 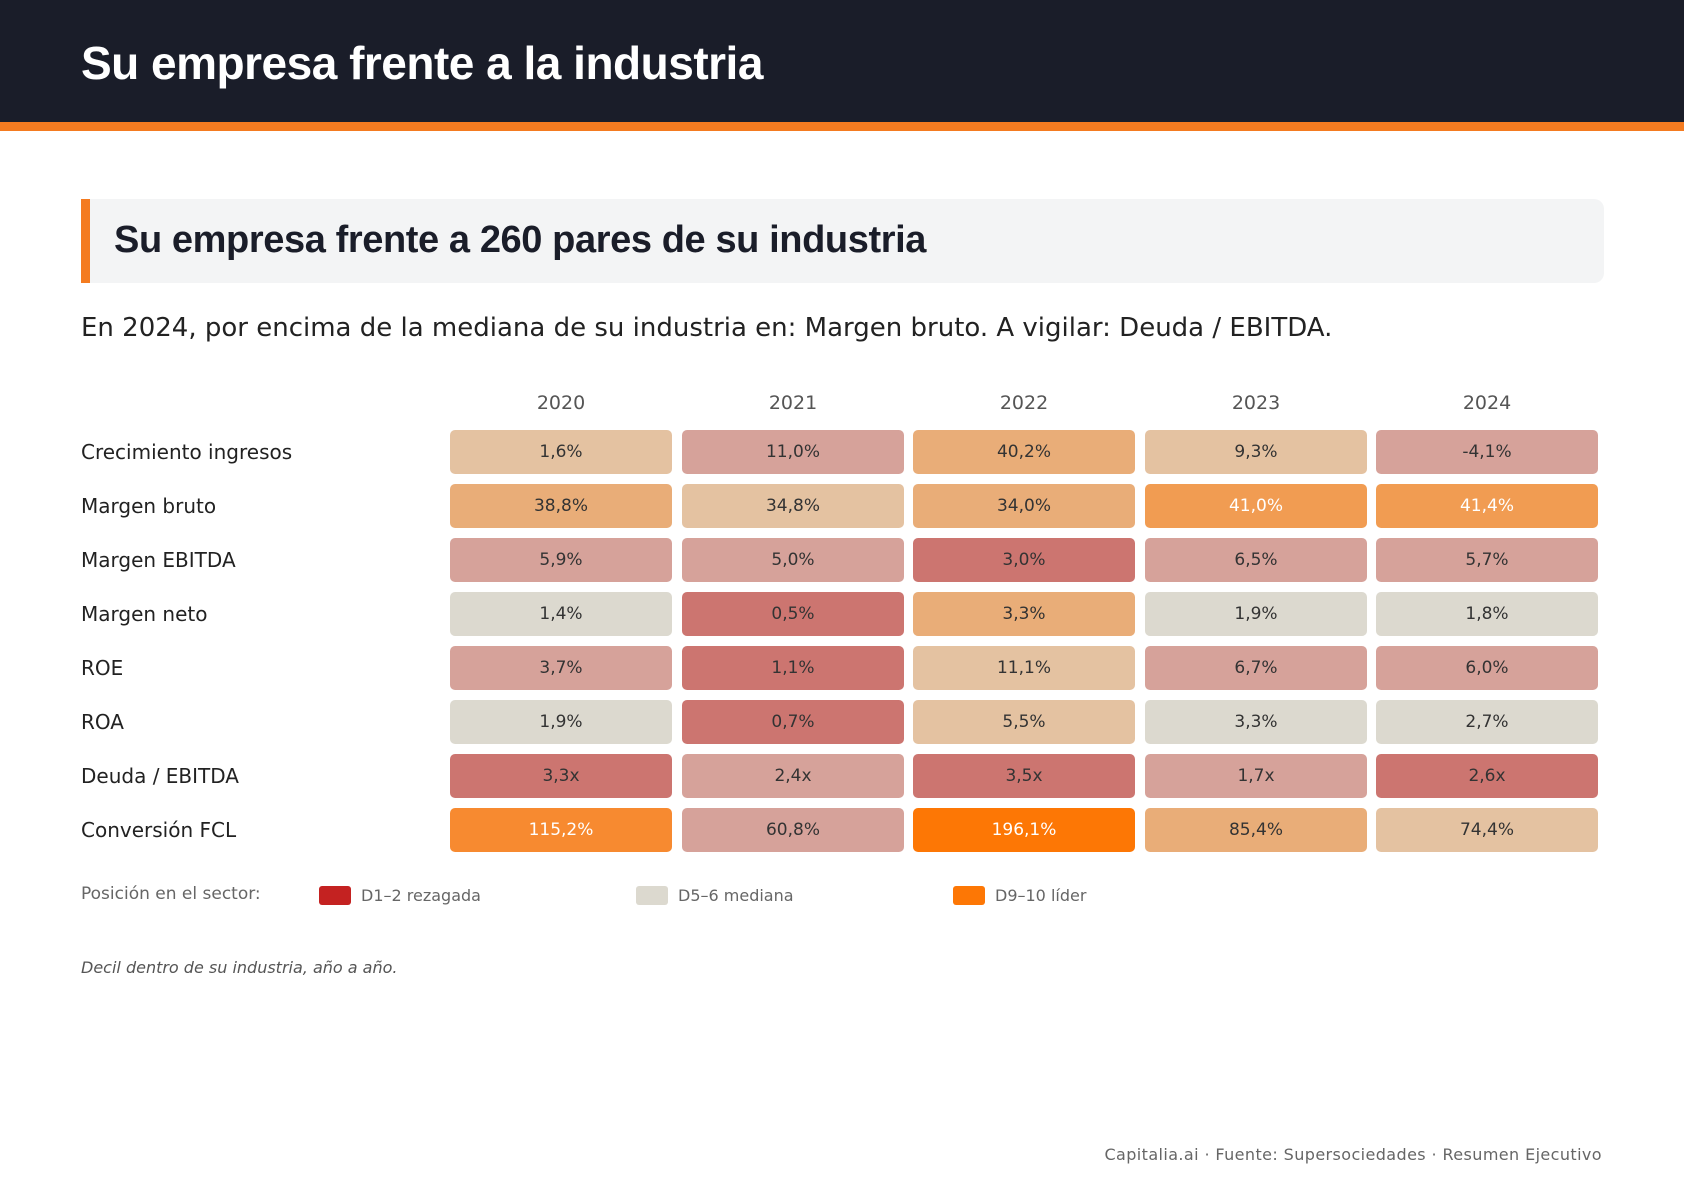 What do you see at coordinates (793, 506) in the screenshot?
I see `heatmap-cell: 34,8%` at bounding box center [793, 506].